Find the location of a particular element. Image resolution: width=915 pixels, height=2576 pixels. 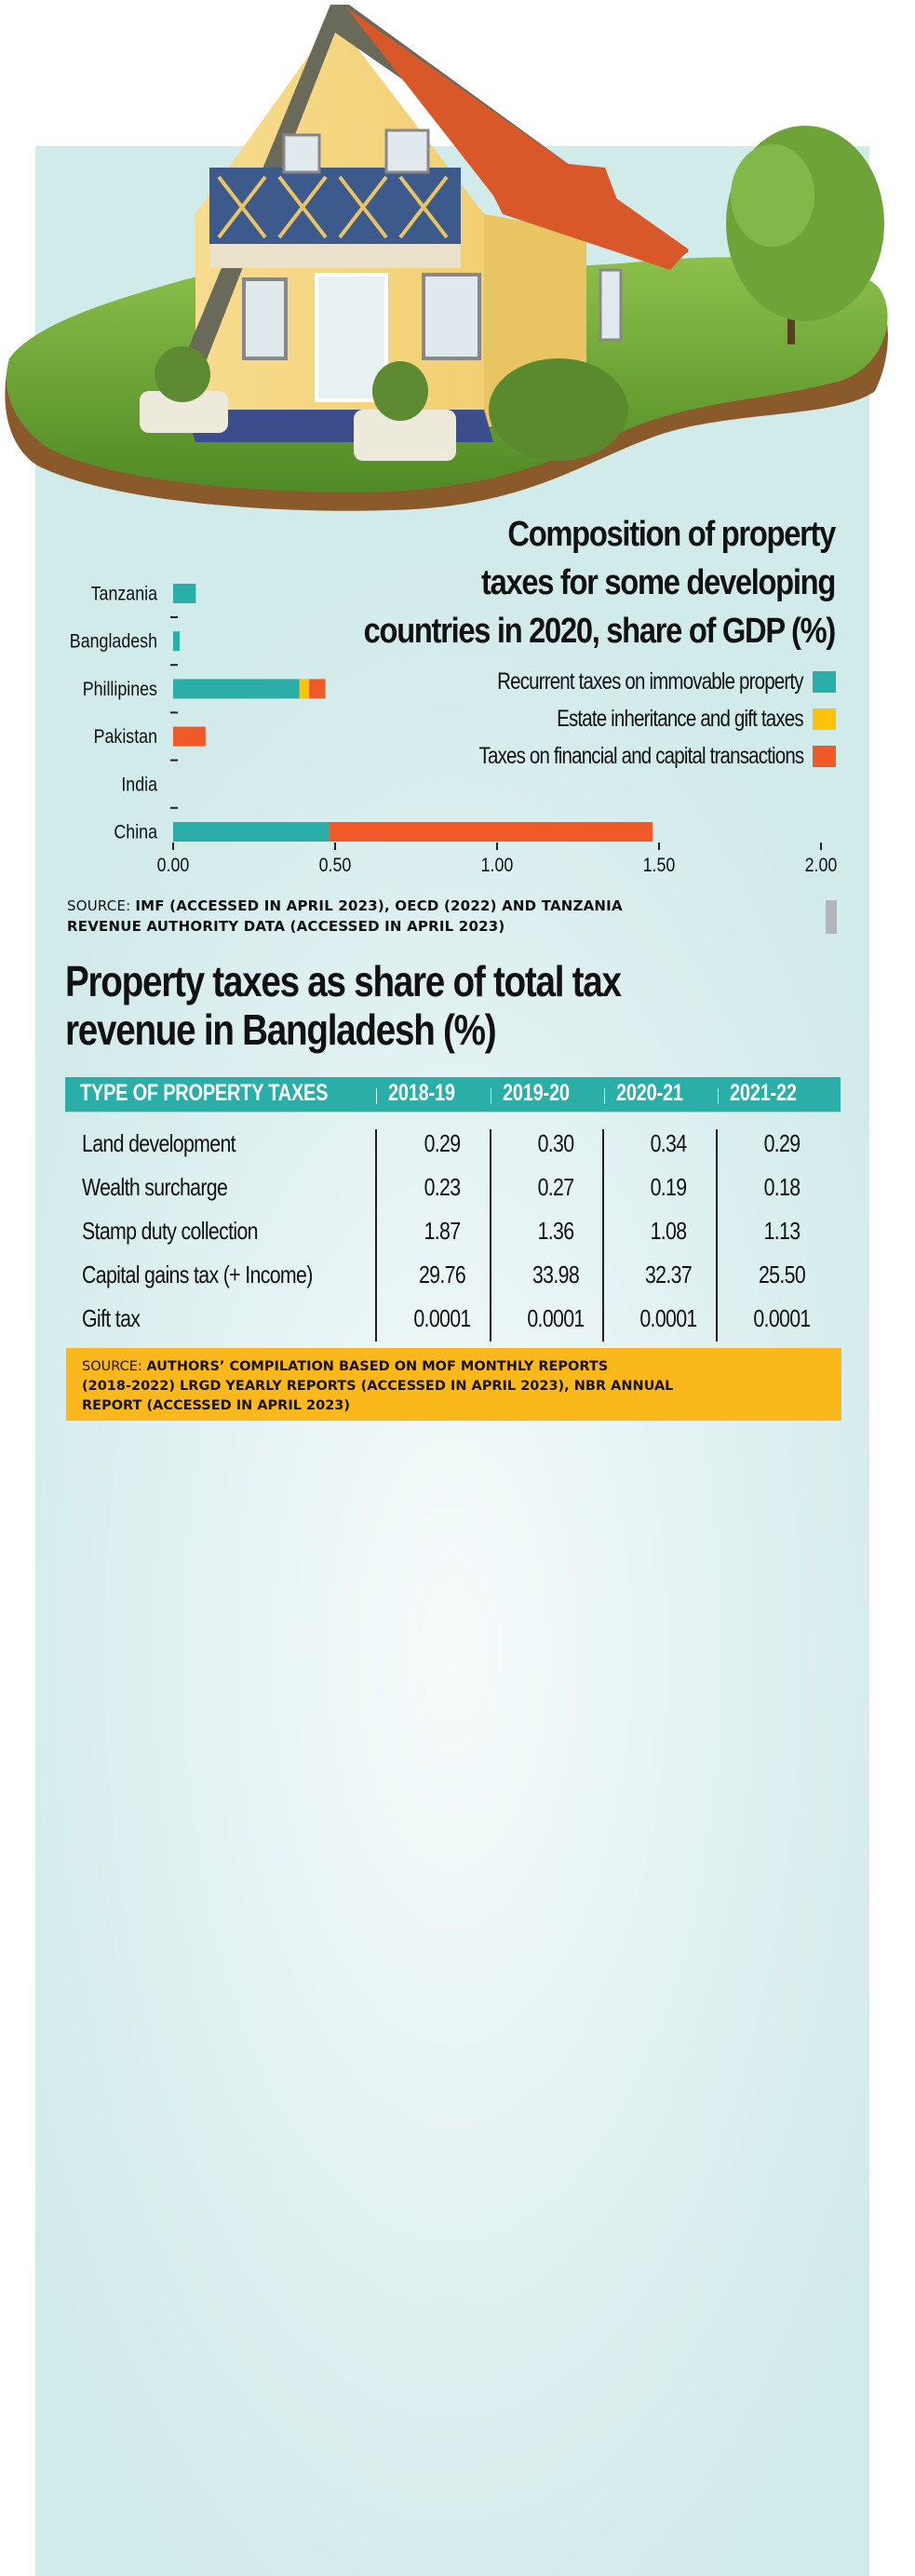

x-tick-label: 1.00 is located at coordinates (497, 865).